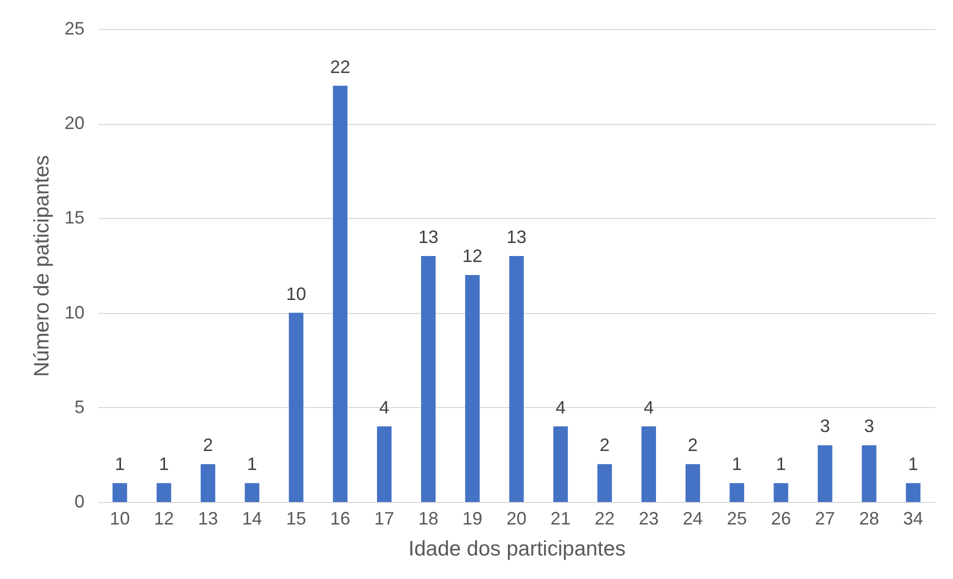 Image resolution: width=953 pixels, height=579 pixels. I want to click on y-tick-label: 0, so click(79, 502).